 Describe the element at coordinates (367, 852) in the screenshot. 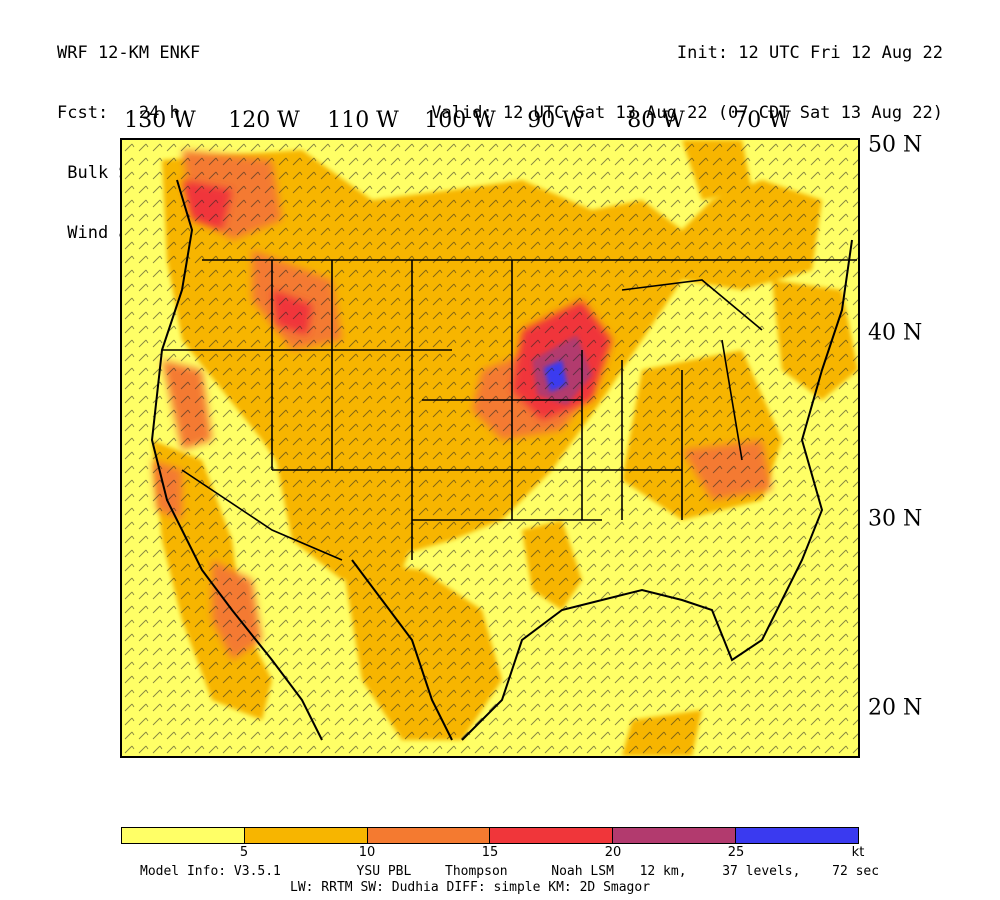

I see `colorbar-tick-10: 10` at that location.